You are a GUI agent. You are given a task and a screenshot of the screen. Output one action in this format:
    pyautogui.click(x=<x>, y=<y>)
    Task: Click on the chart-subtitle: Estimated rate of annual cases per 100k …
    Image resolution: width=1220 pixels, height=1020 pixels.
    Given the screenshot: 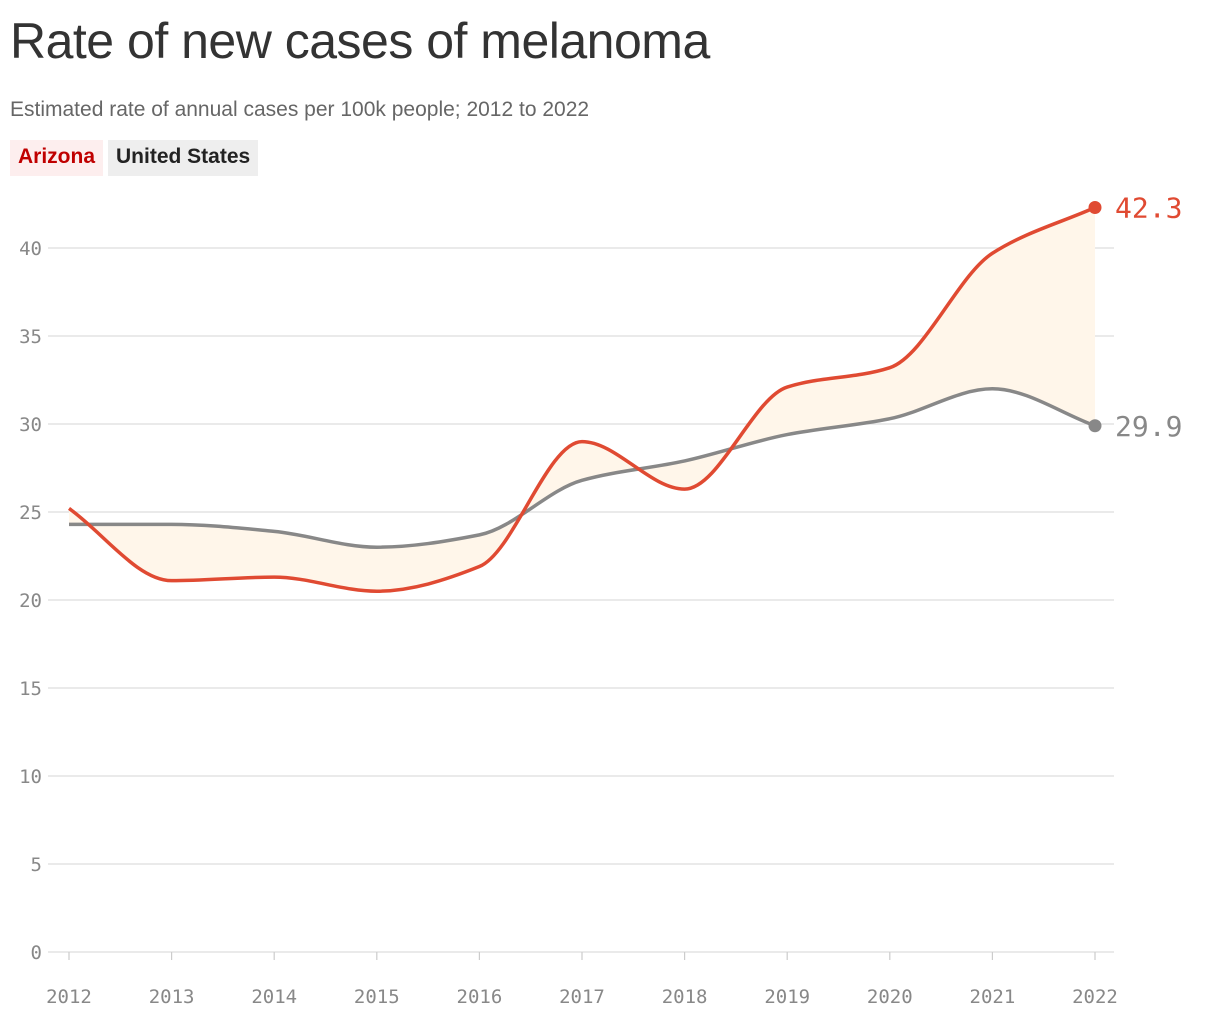 What is the action you would take?
    pyautogui.click(x=300, y=109)
    